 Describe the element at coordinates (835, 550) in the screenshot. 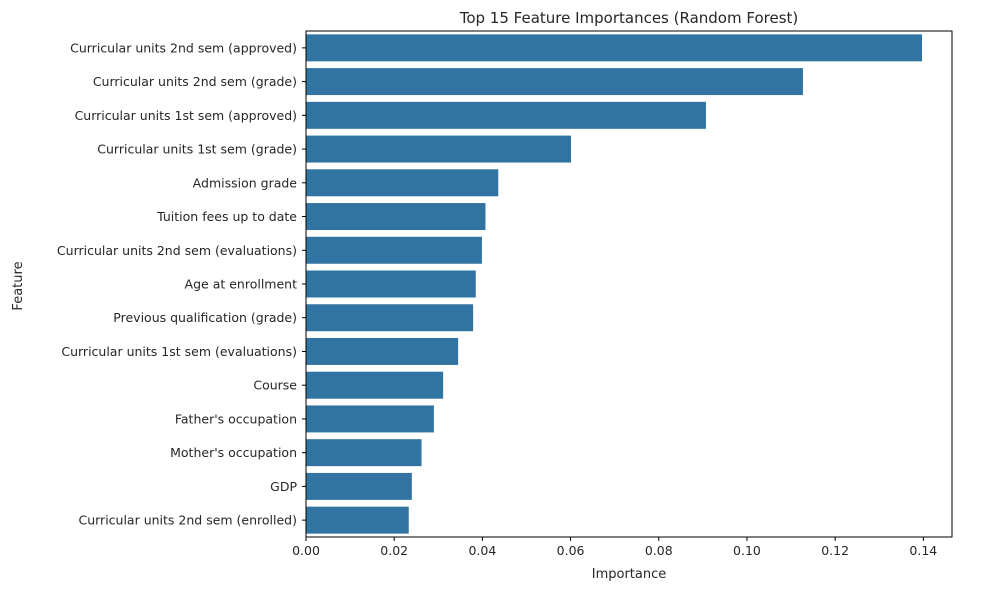

I see `x-tick-label: 0.12` at that location.